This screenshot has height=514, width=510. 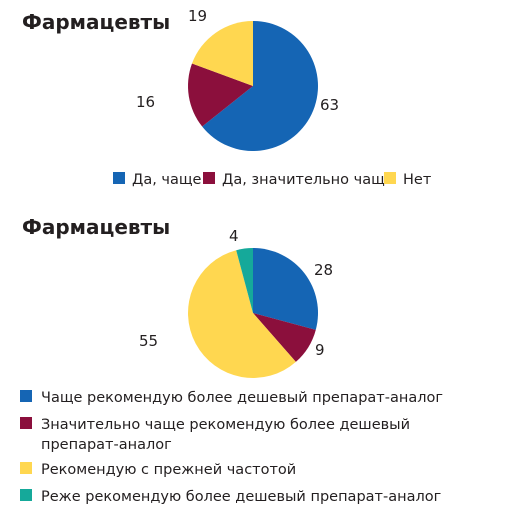 I want to click on chart-1-legend: Да, чаще Да, значительно чаще Нет, so click(x=272, y=180).